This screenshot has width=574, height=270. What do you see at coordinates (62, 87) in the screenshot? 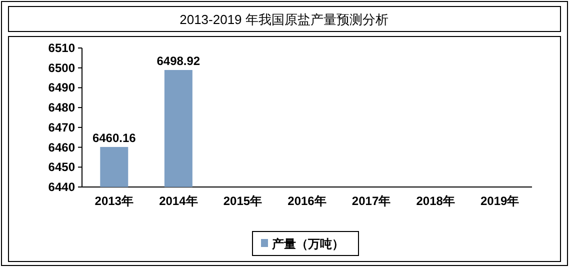
I see `y-tick-label: 6490` at bounding box center [62, 87].